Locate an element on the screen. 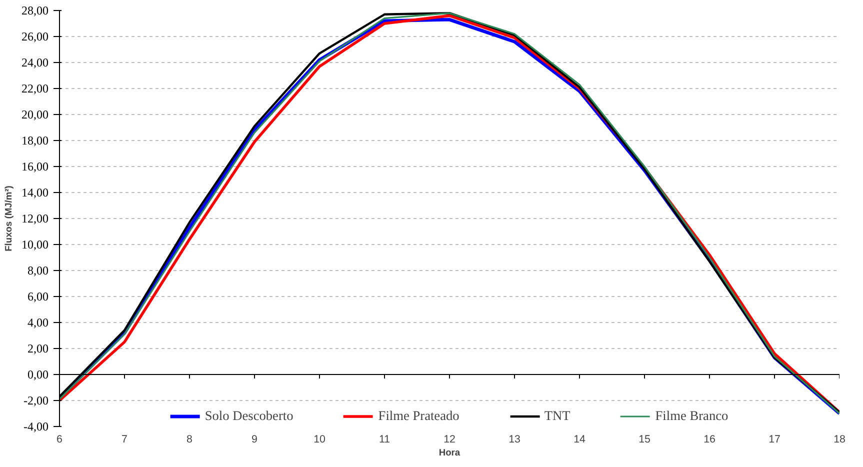  x-tick-label: 9 is located at coordinates (255, 440).